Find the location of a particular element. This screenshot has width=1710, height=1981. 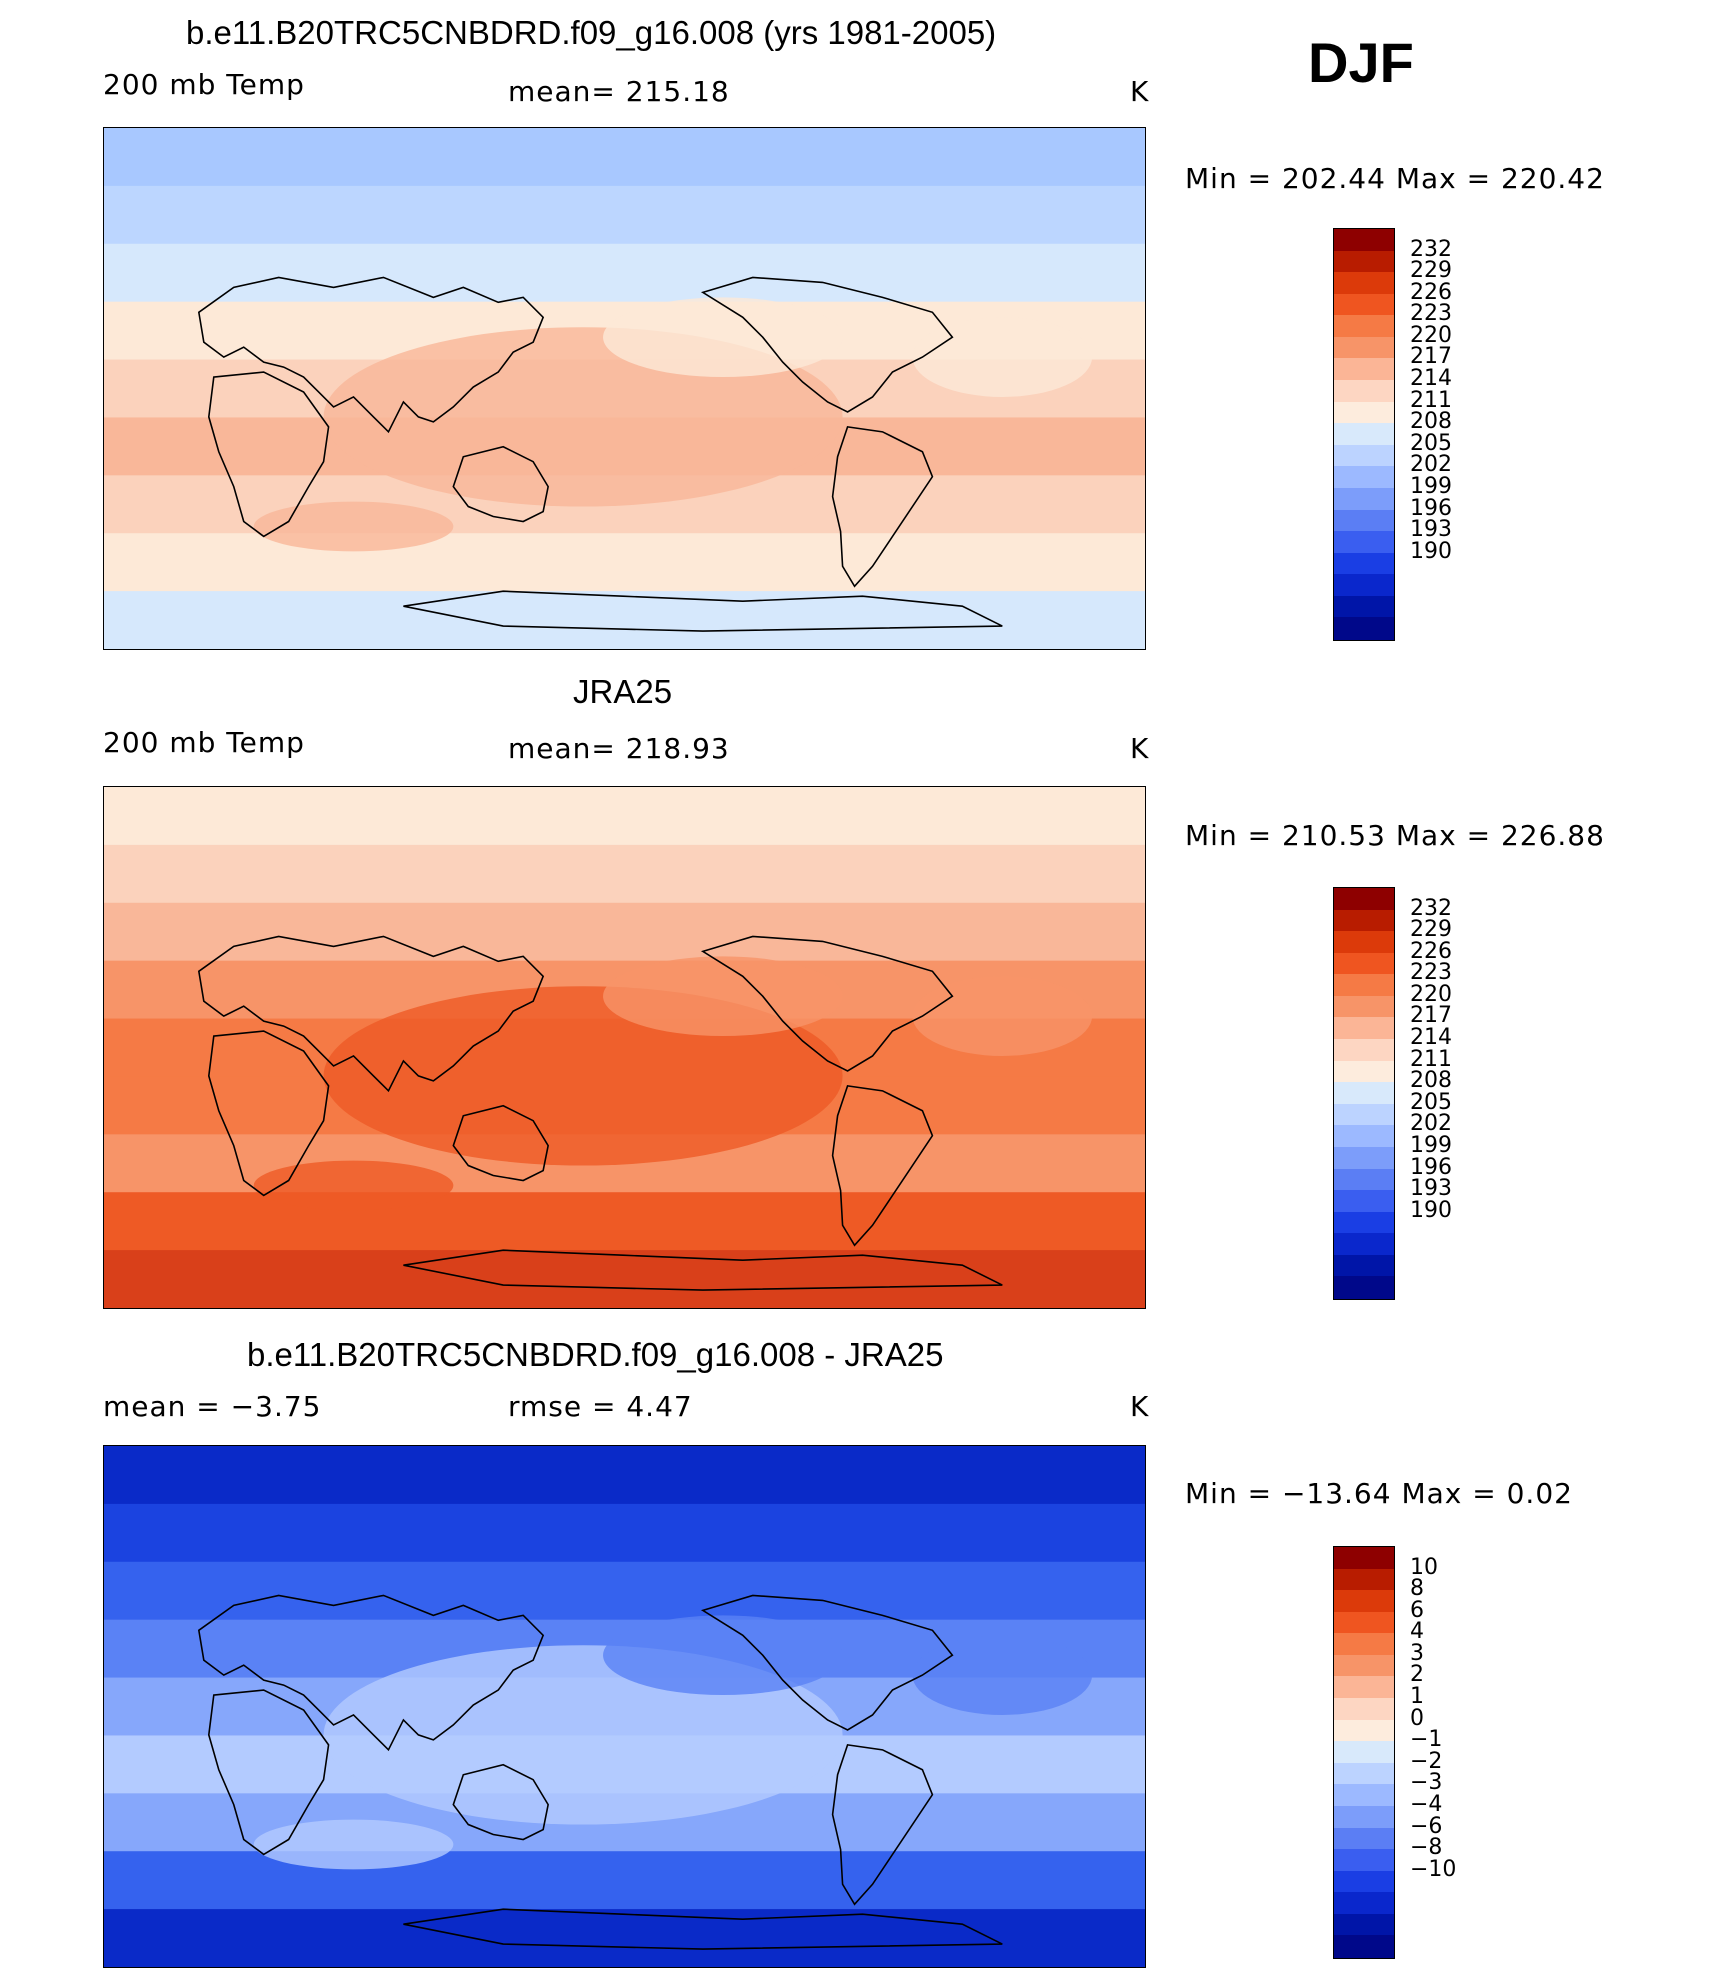

panel-1-mean-label: mean= 215.18 is located at coordinates (619, 91).